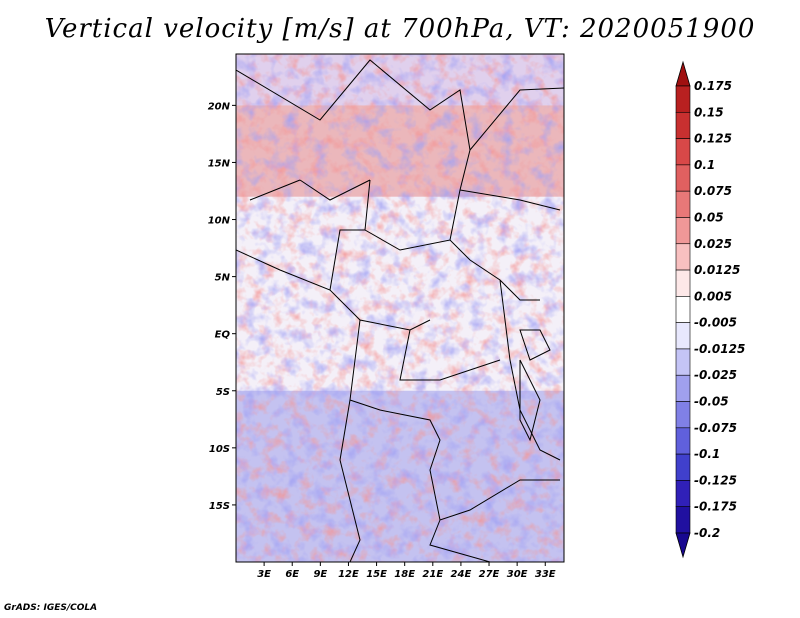 The height and width of the screenshot is (618, 800). What do you see at coordinates (219, 449) in the screenshot?
I see `y-tick-label: 10S` at bounding box center [219, 449].